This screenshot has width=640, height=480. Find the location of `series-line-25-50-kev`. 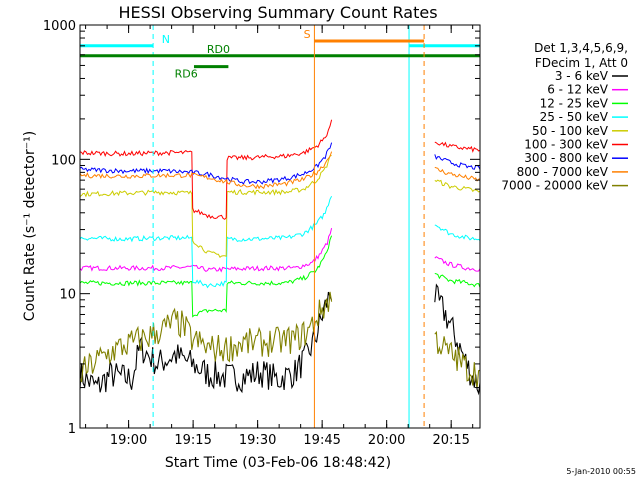

series-line-25-50-kev is located at coordinates (280, 242).